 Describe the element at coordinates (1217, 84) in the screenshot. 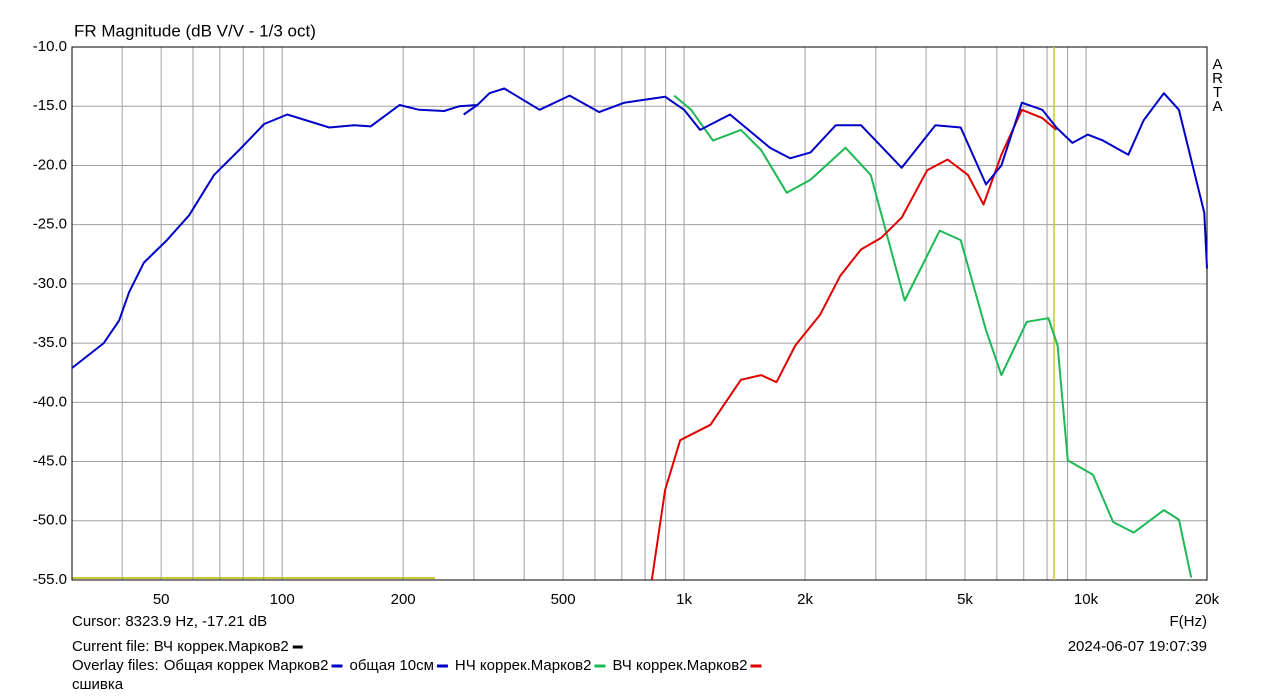

I see `brand: ARTA` at that location.